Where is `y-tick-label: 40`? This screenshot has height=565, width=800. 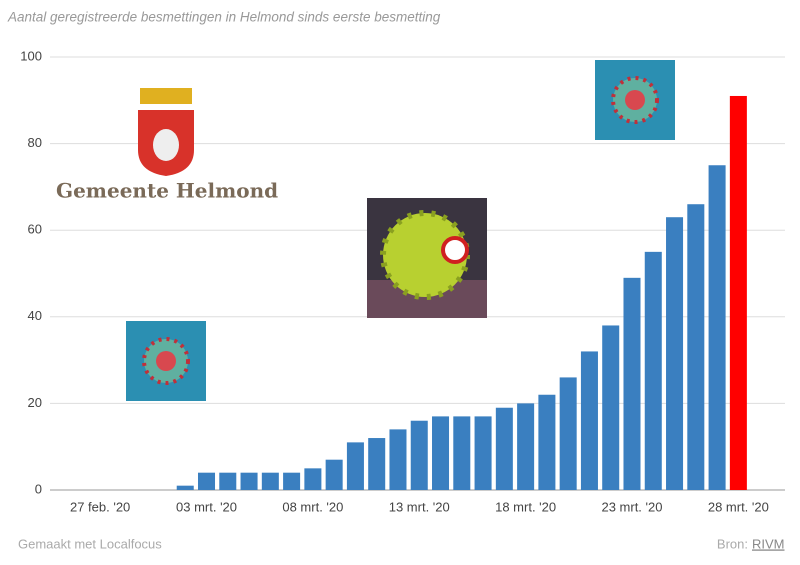
y-tick-label: 40 is located at coordinates (35, 315).